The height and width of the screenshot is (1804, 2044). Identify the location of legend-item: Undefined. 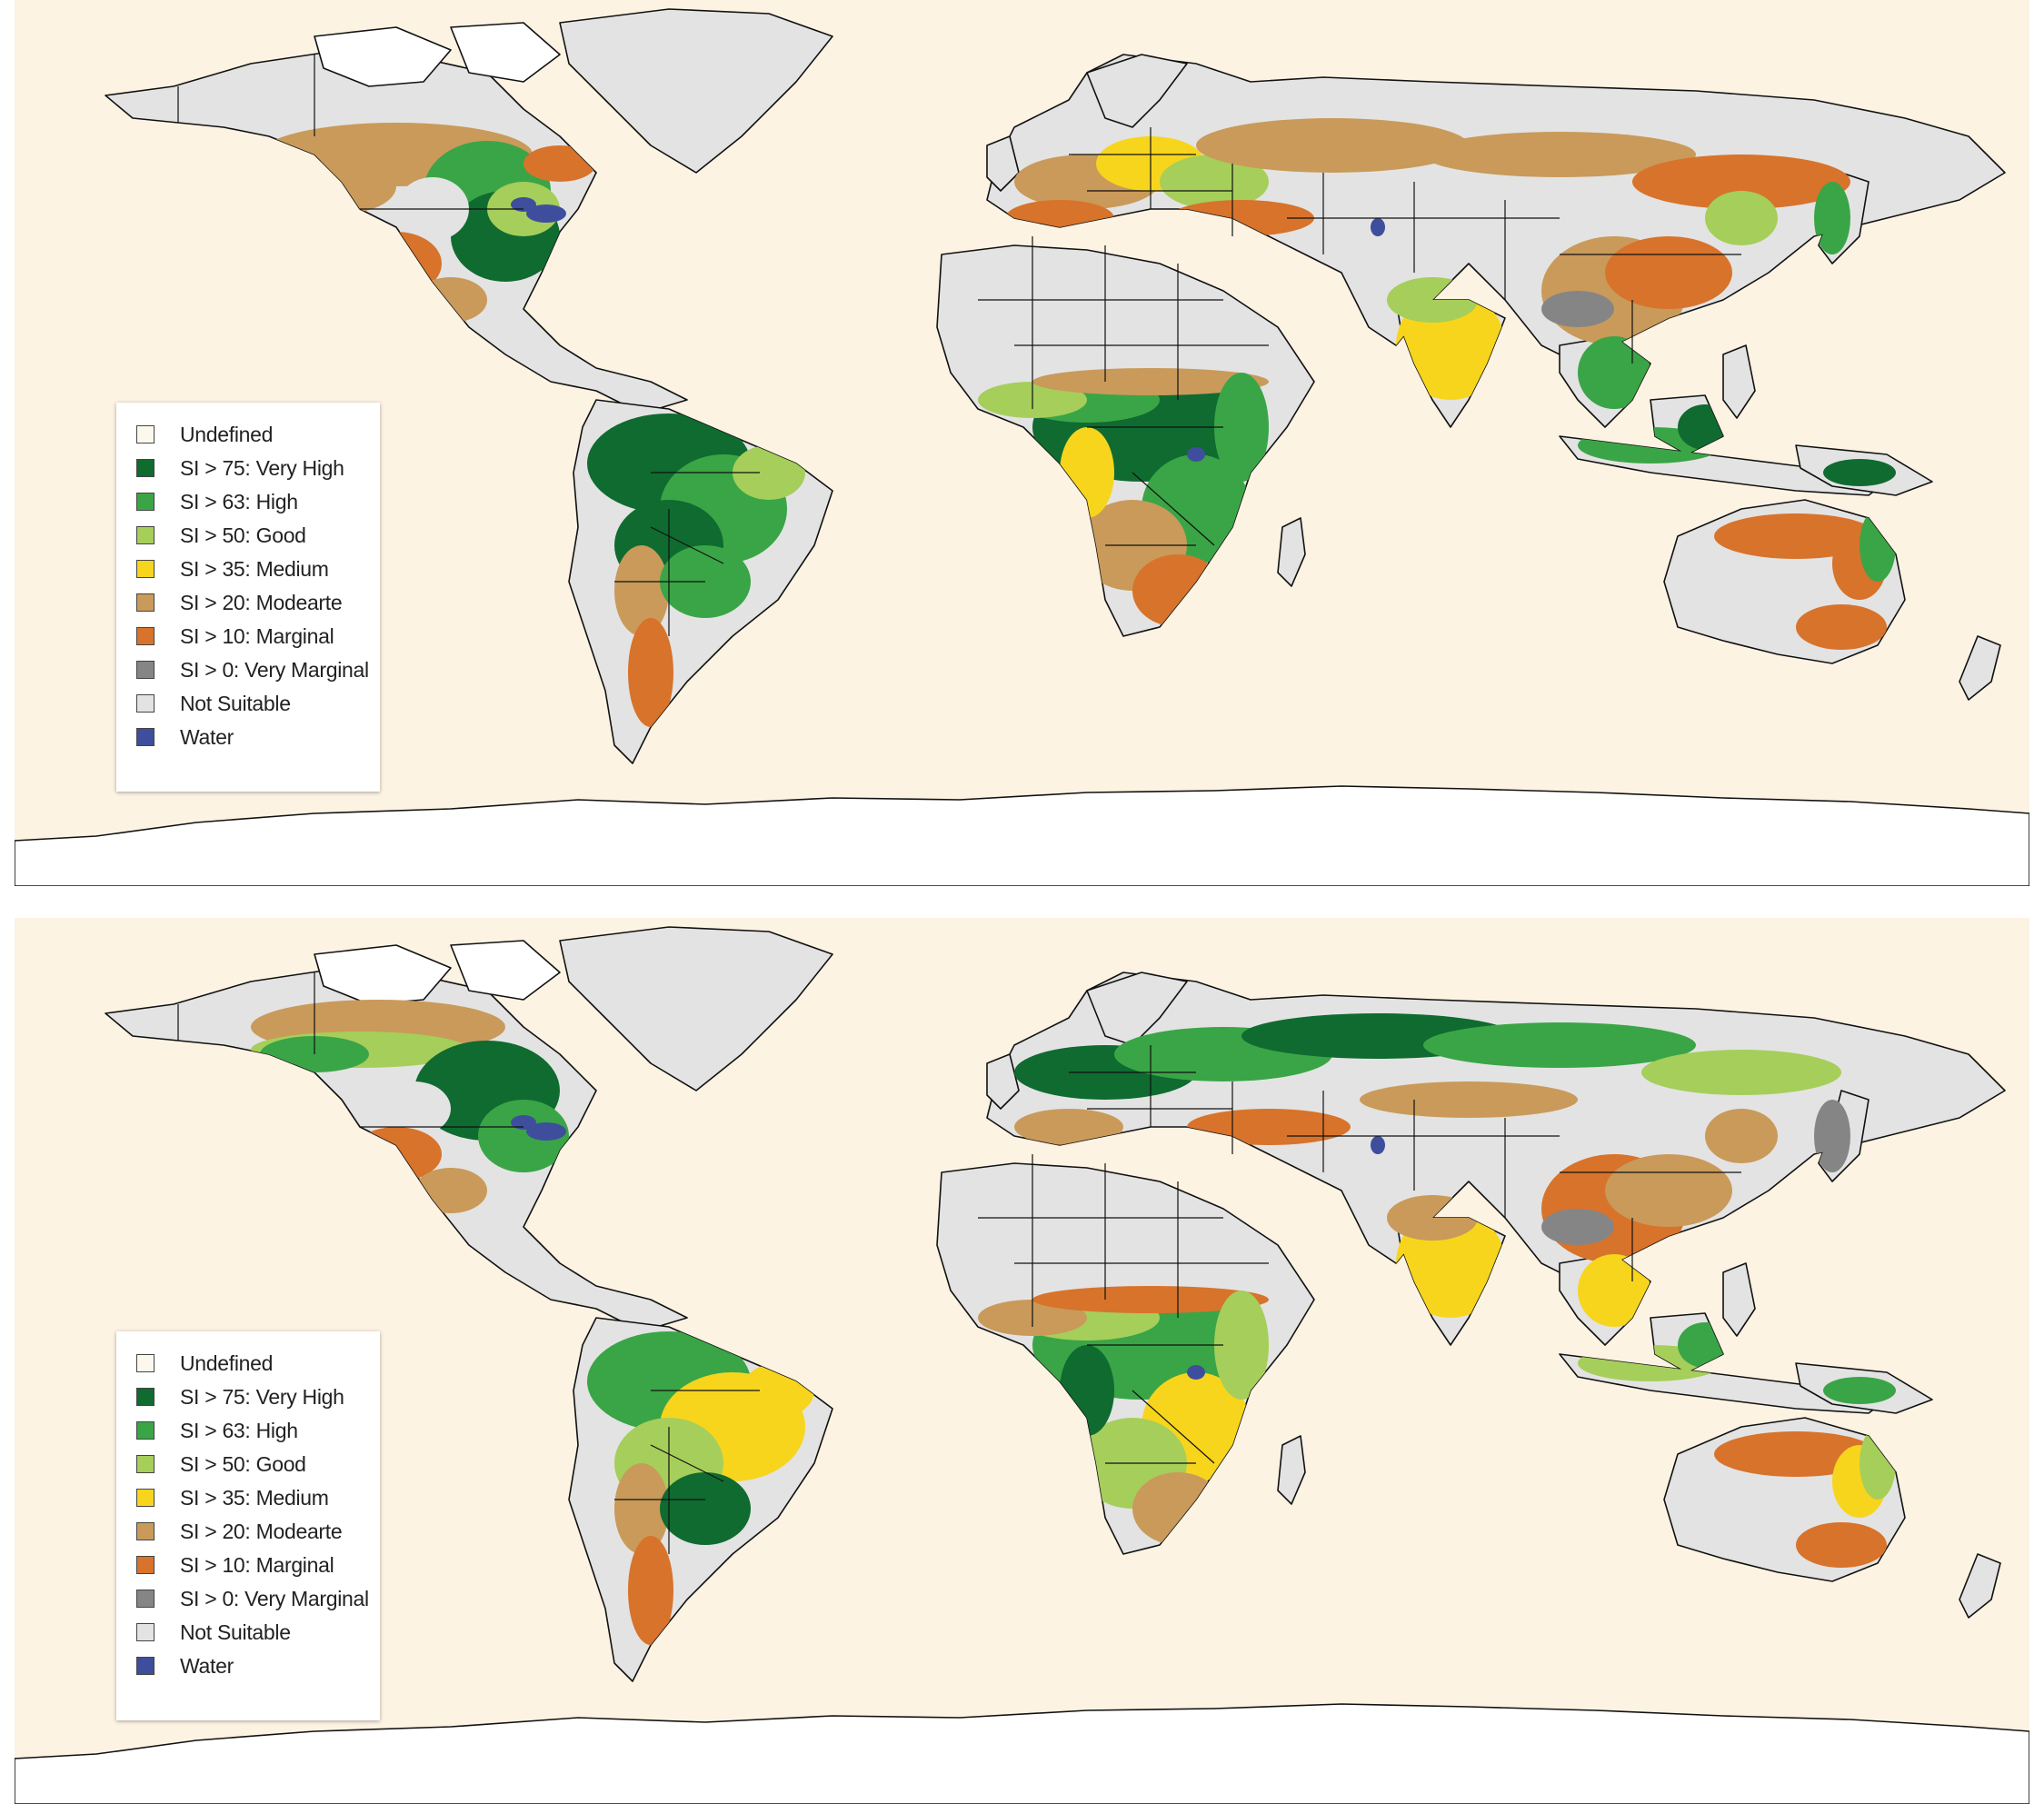
(204, 1363).